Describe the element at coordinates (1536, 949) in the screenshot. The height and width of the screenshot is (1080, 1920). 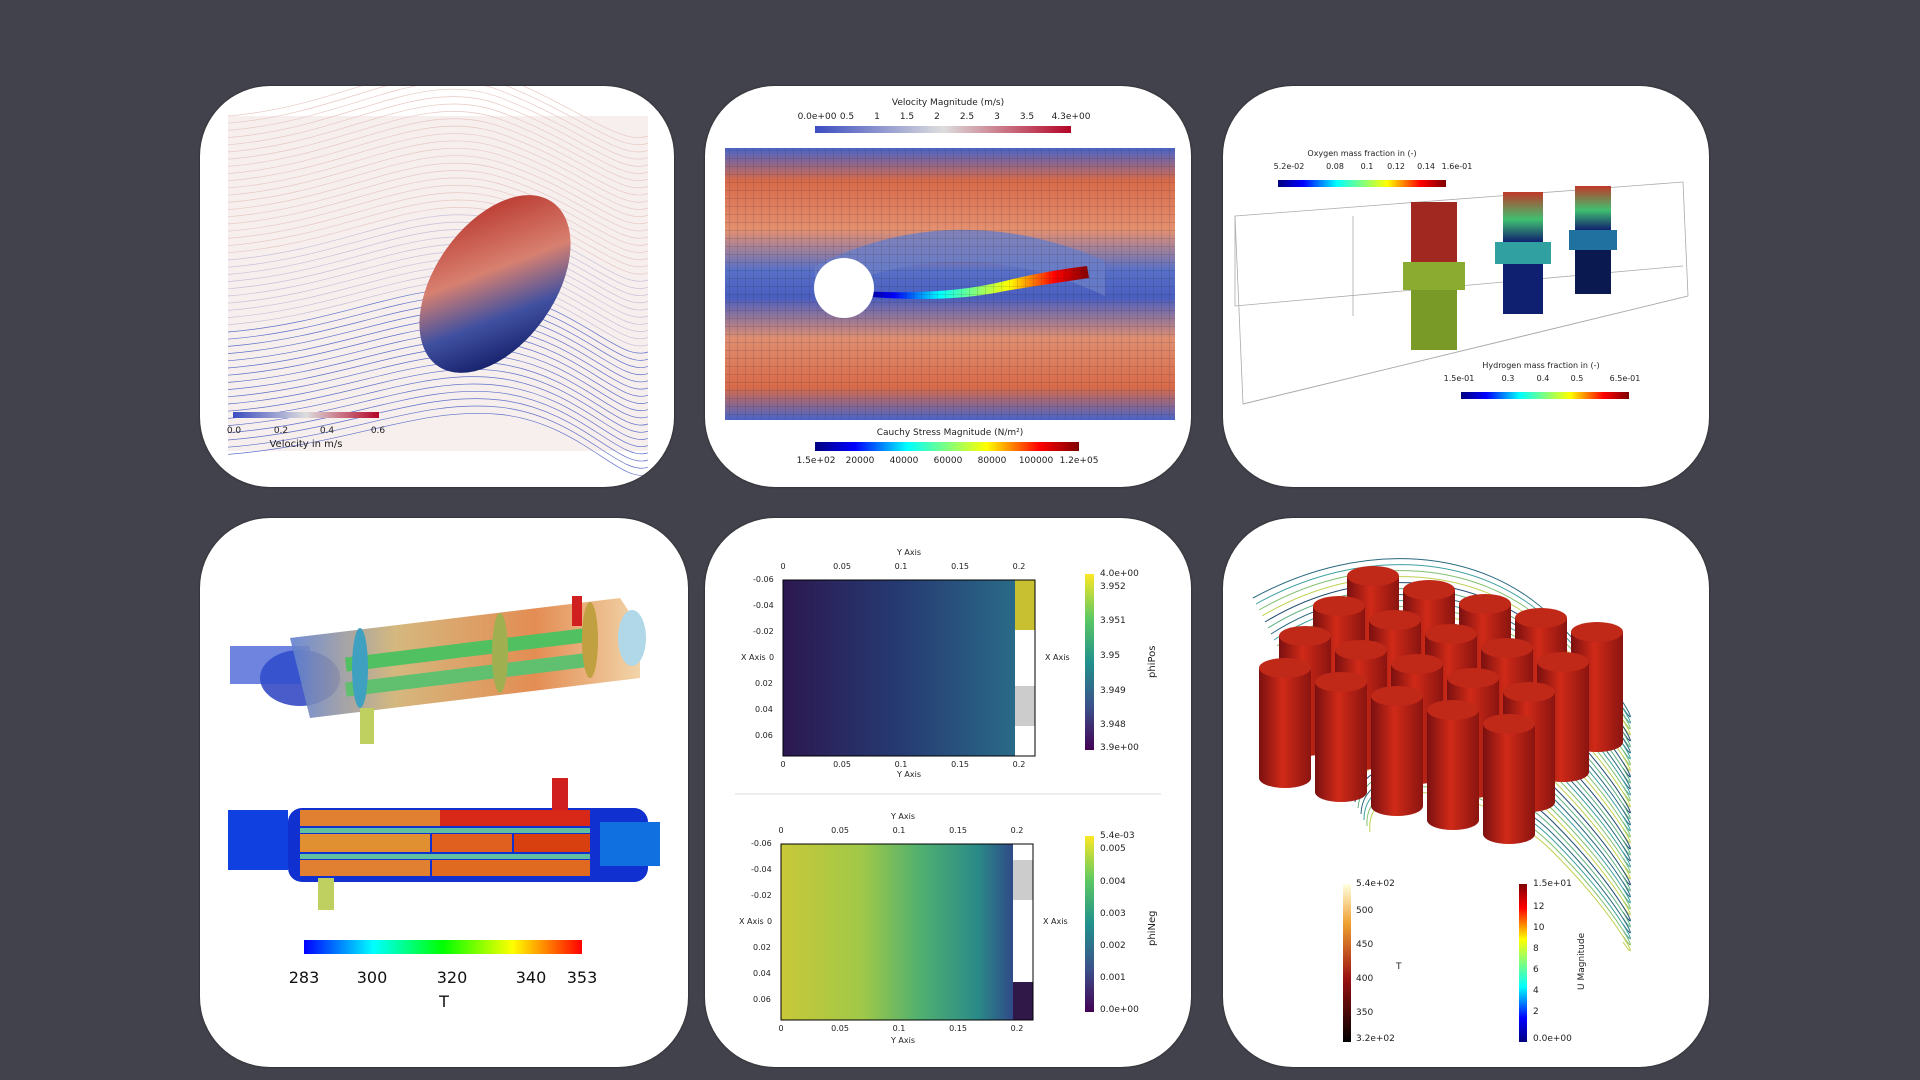
I see `u-tick: 8` at that location.